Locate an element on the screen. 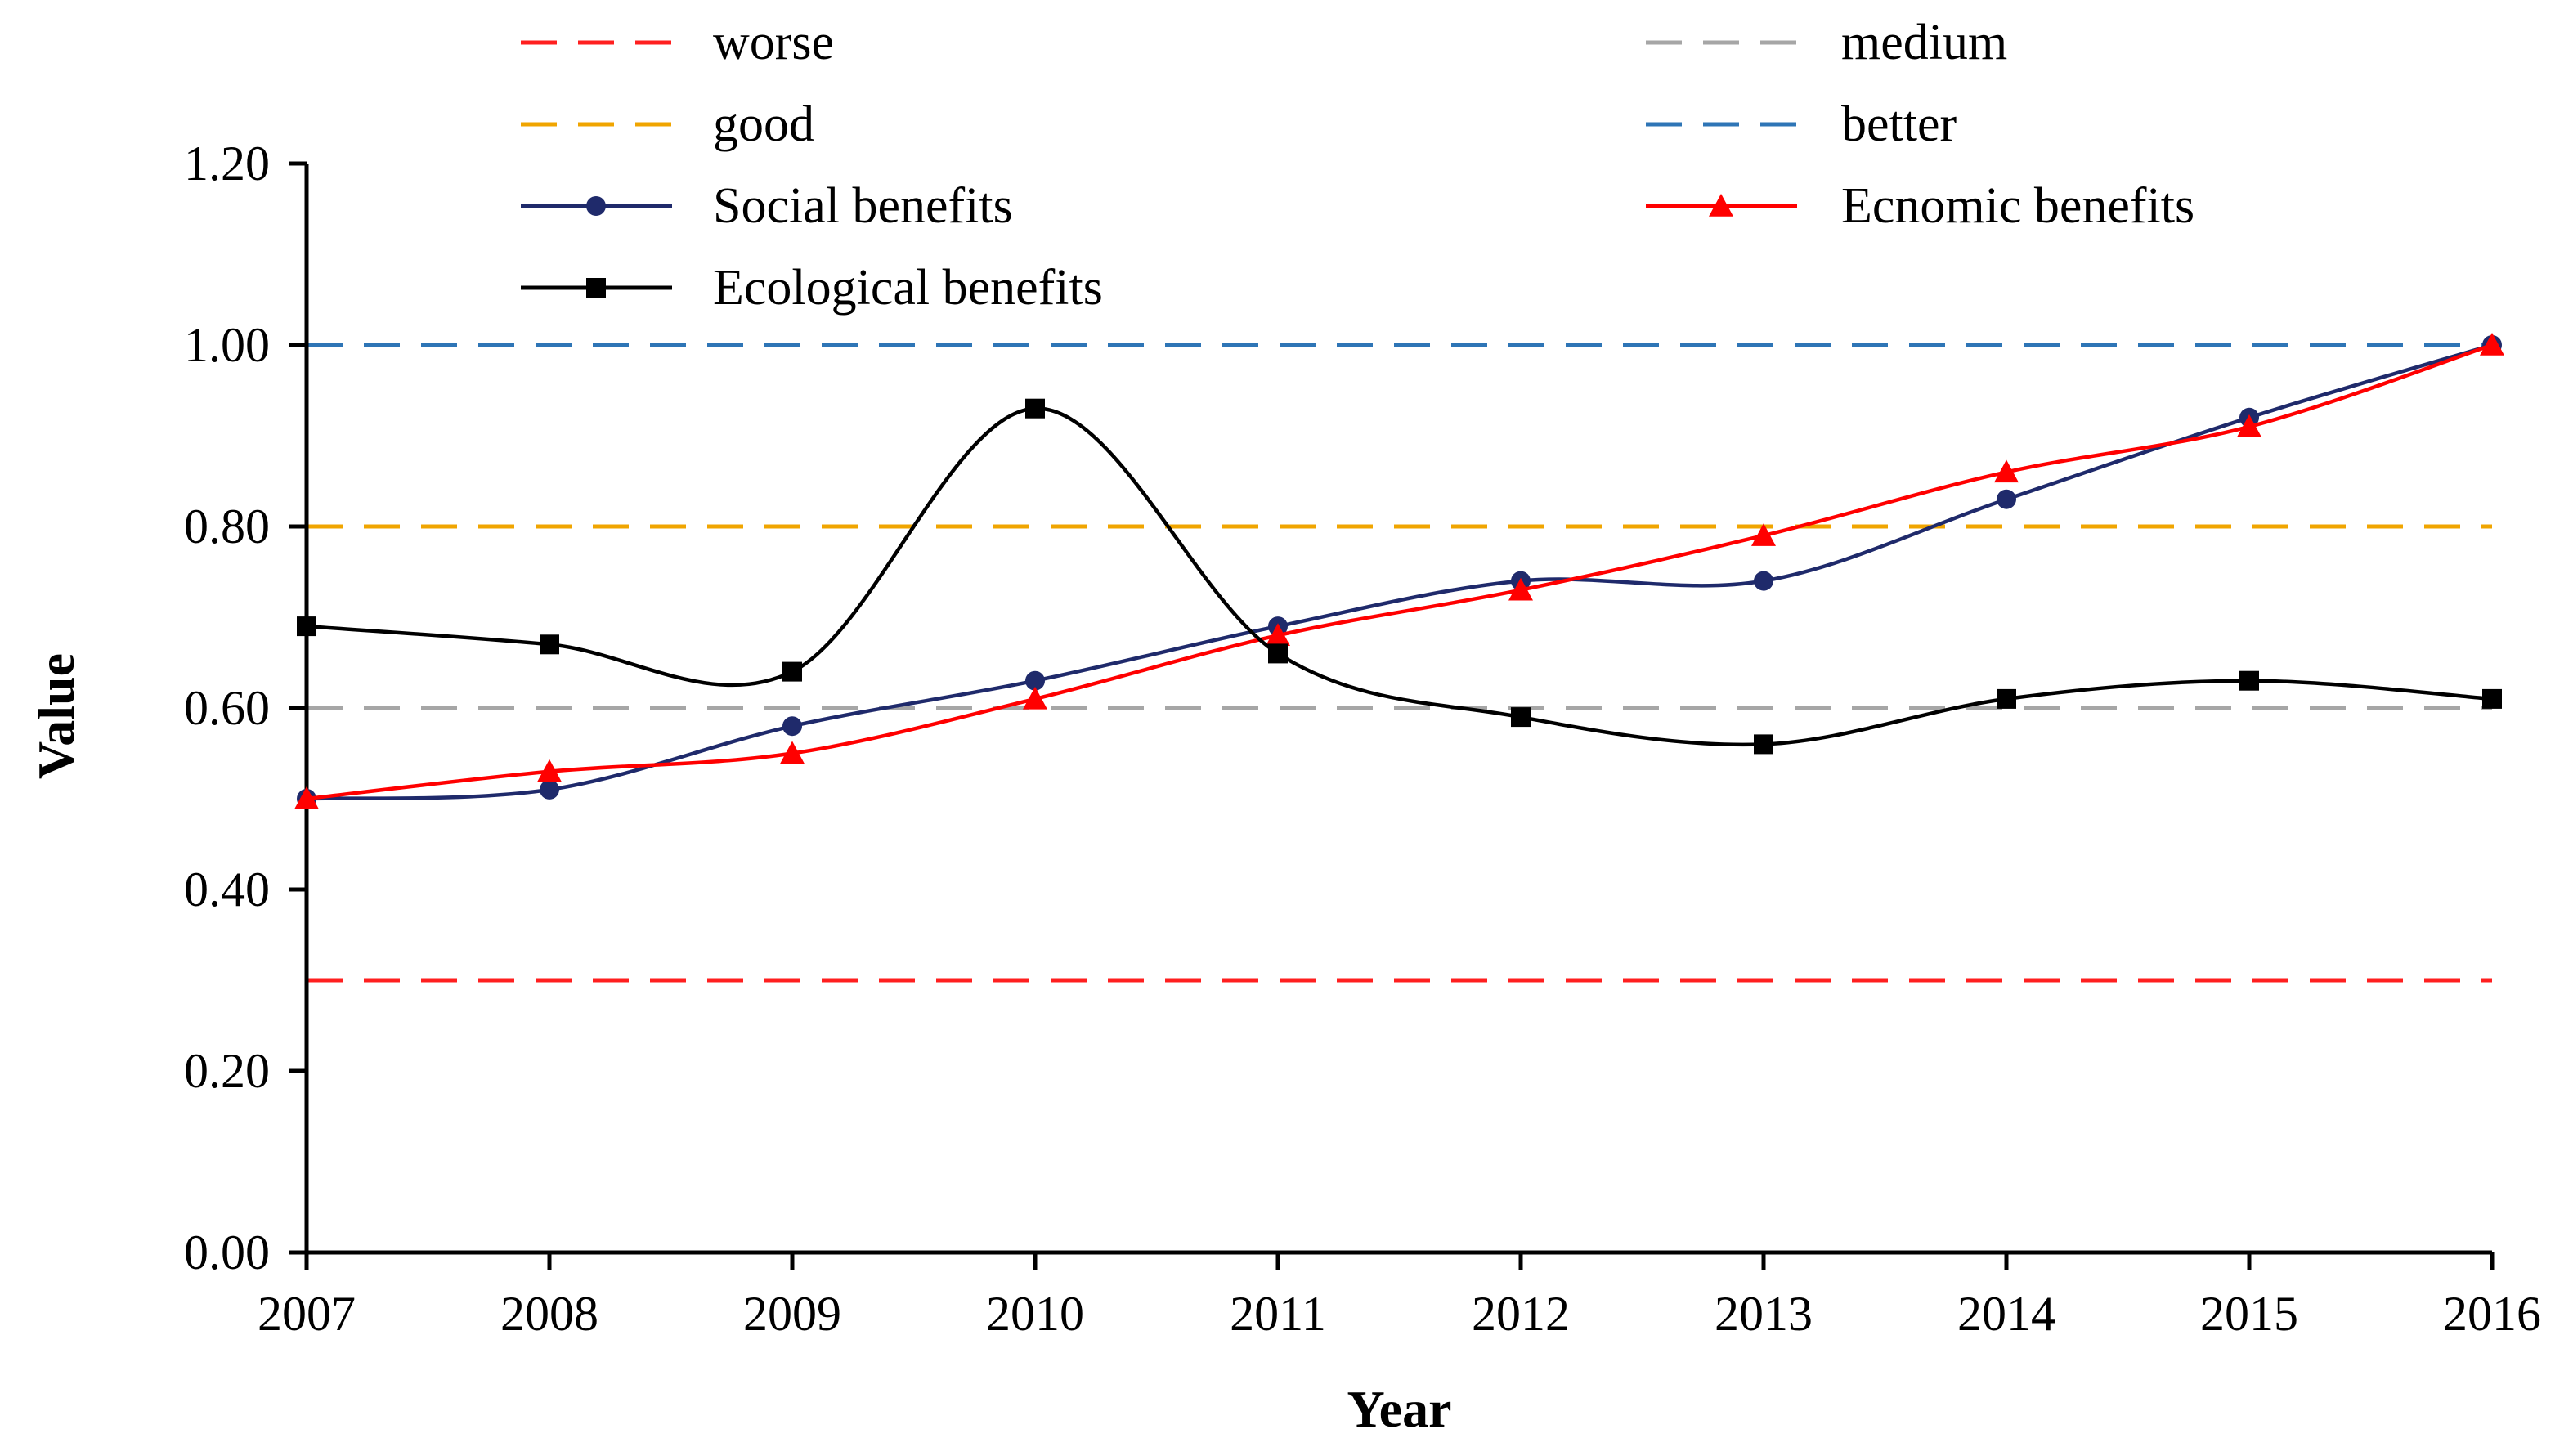  y-tick-label: 0.40 is located at coordinates (227, 889).